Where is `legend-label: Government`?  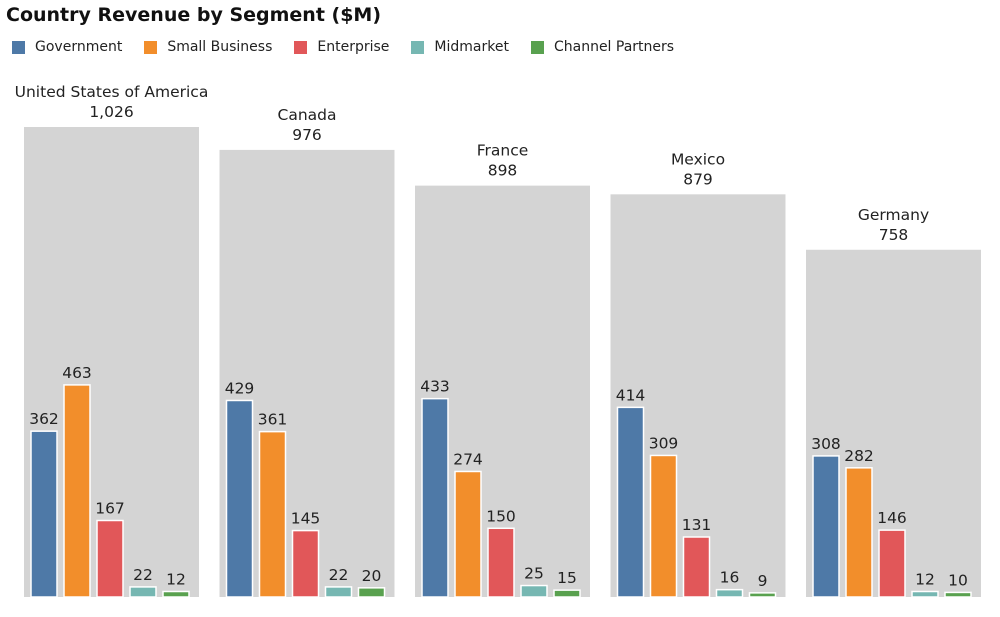 legend-label: Government is located at coordinates (79, 47).